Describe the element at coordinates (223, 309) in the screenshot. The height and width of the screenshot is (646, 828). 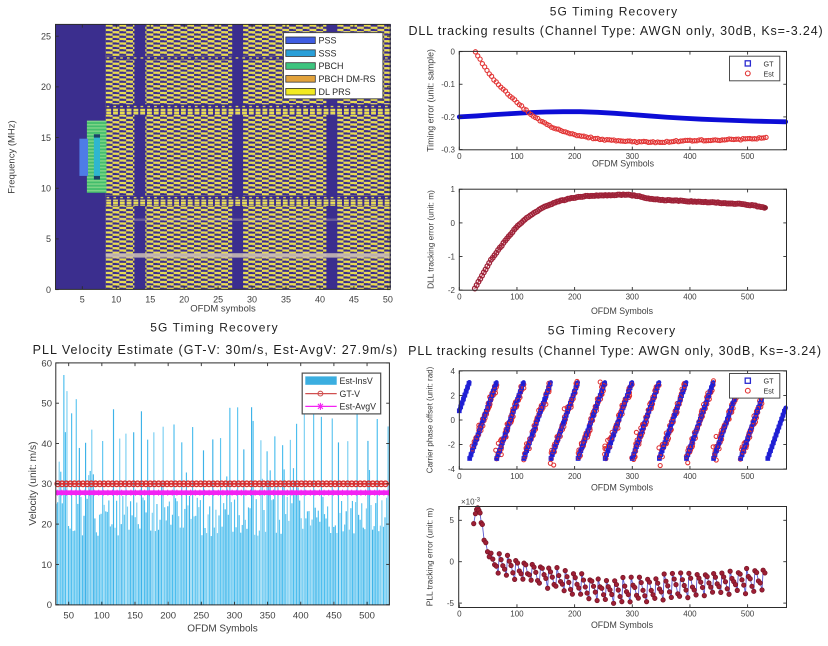
I see `svg-text: OFDM symbols` at that location.